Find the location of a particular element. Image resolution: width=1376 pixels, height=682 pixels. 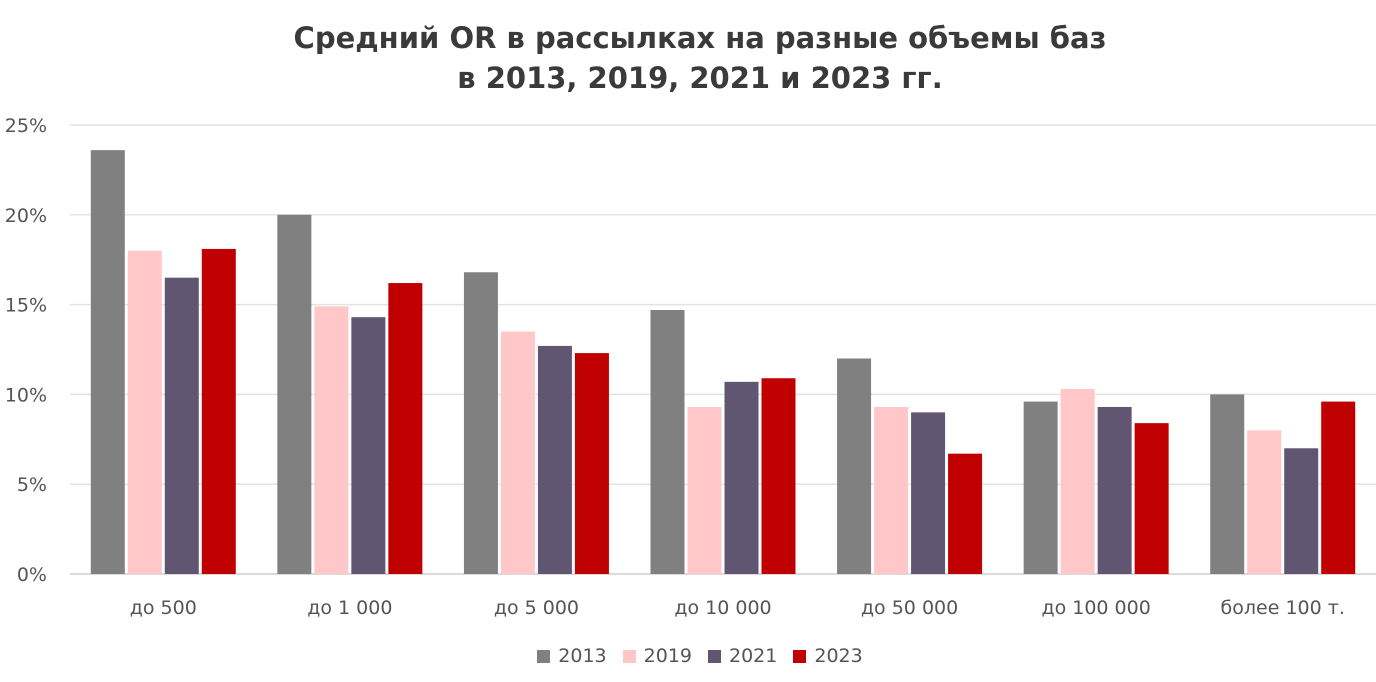

y-tick-label: 25% is located at coordinates (26, 126).